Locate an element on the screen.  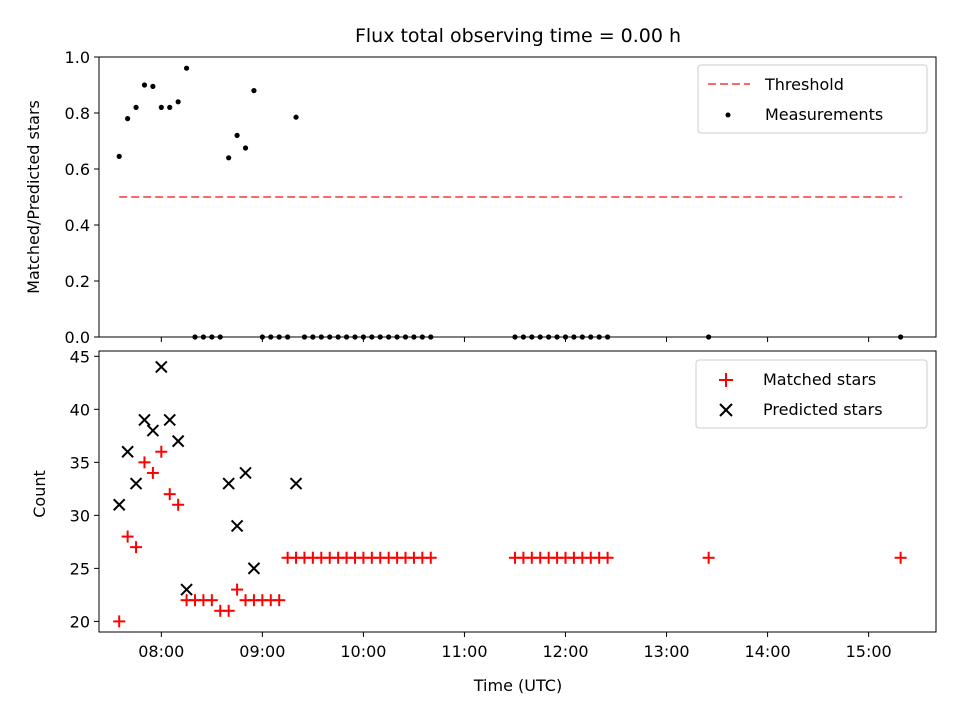
x-tick-label: 14:00 is located at coordinates (768, 651).